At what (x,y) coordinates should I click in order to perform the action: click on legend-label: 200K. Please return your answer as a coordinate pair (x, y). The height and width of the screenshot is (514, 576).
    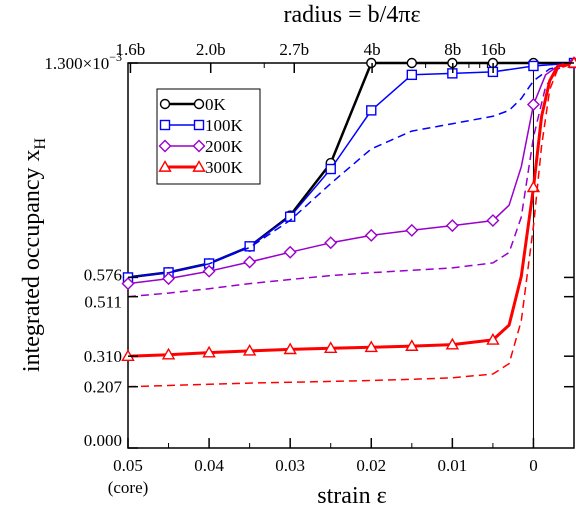
    Looking at the image, I should click on (224, 146).